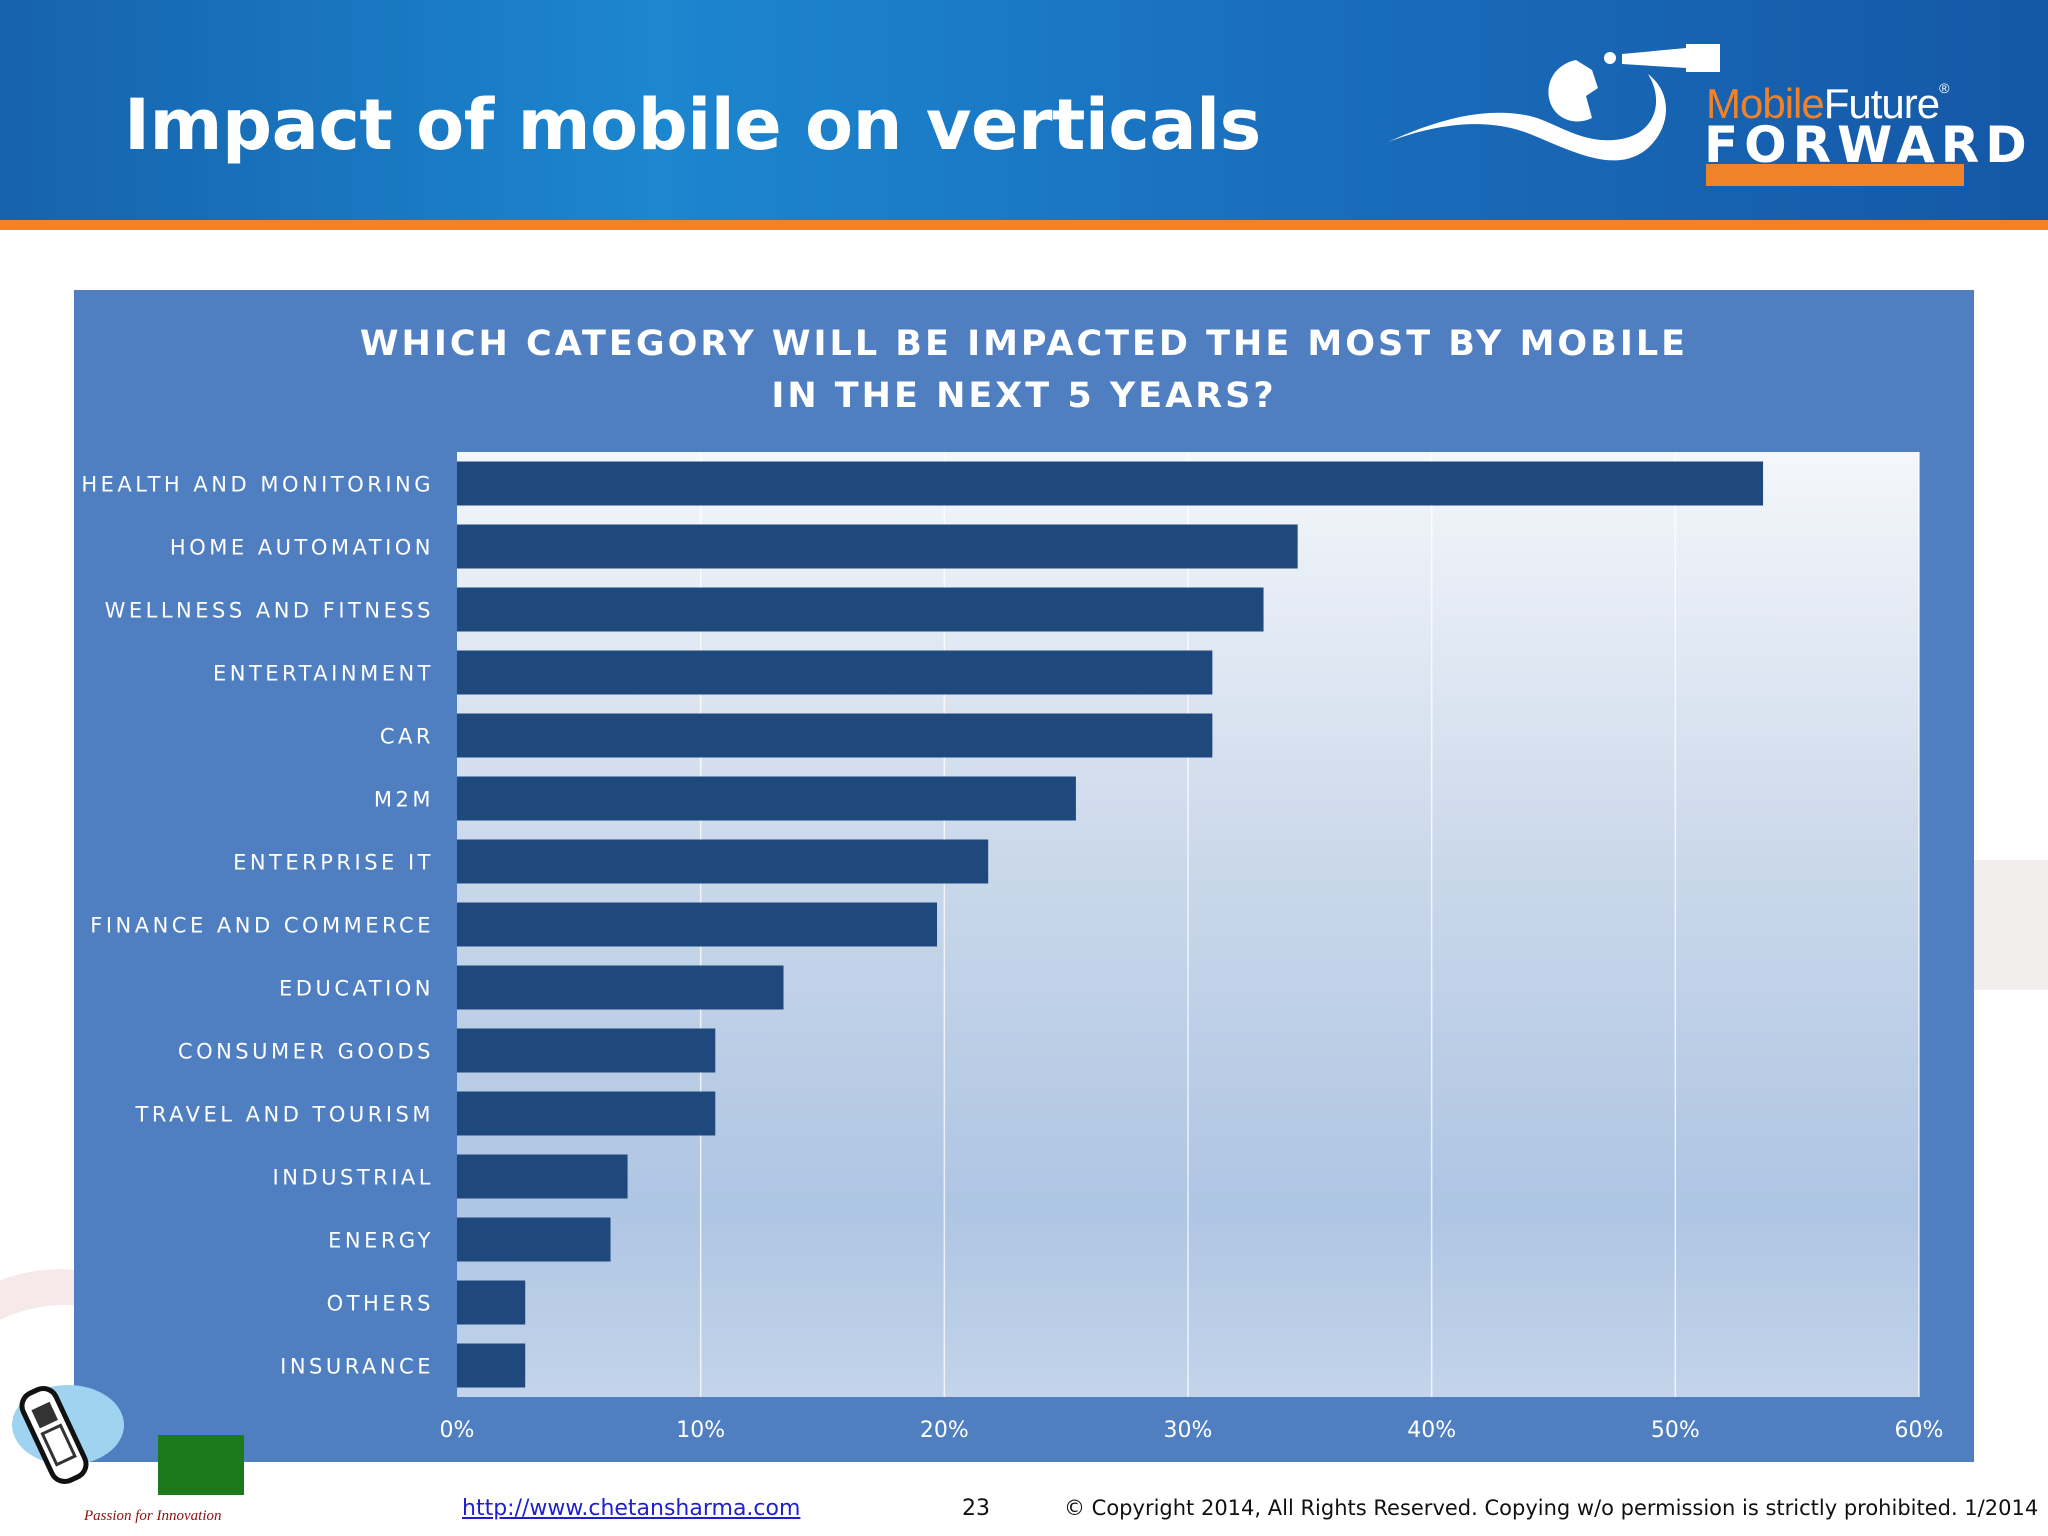 The image size is (2048, 1536). What do you see at coordinates (333, 863) in the screenshot?
I see `category-label: ENTERPRISE IT` at bounding box center [333, 863].